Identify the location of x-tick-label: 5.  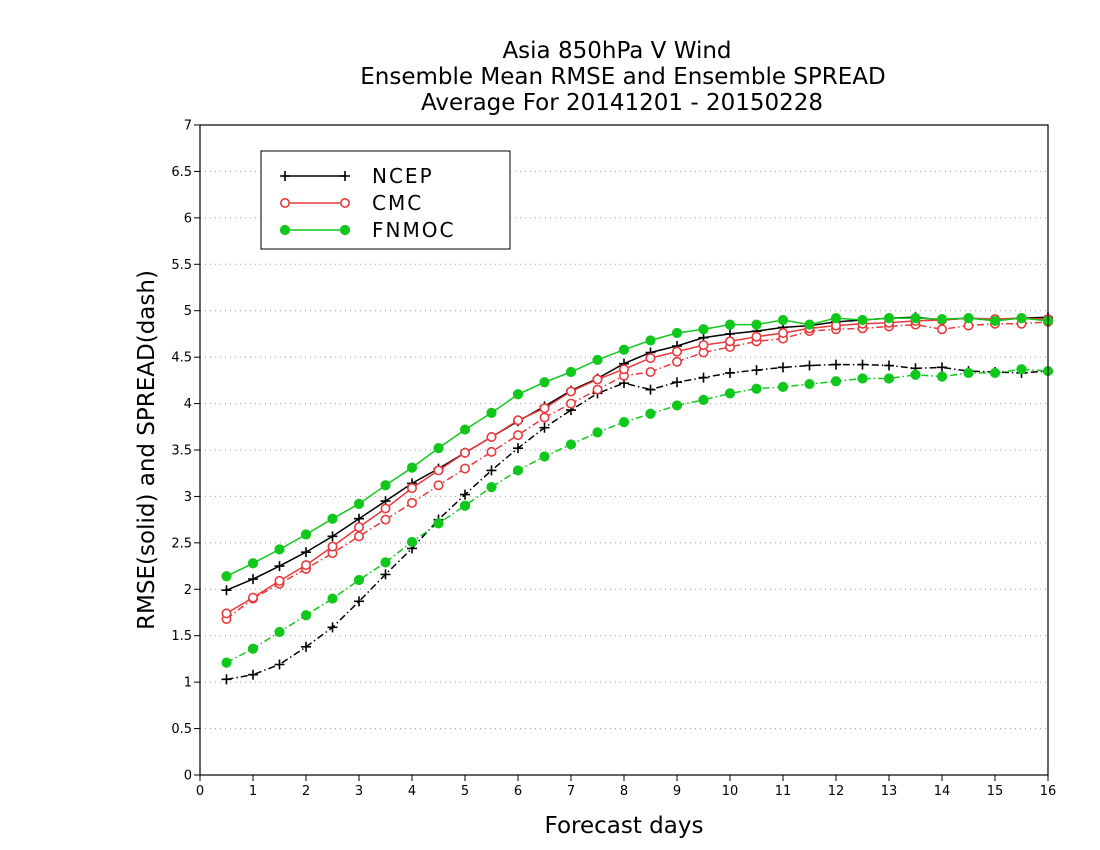
(465, 791).